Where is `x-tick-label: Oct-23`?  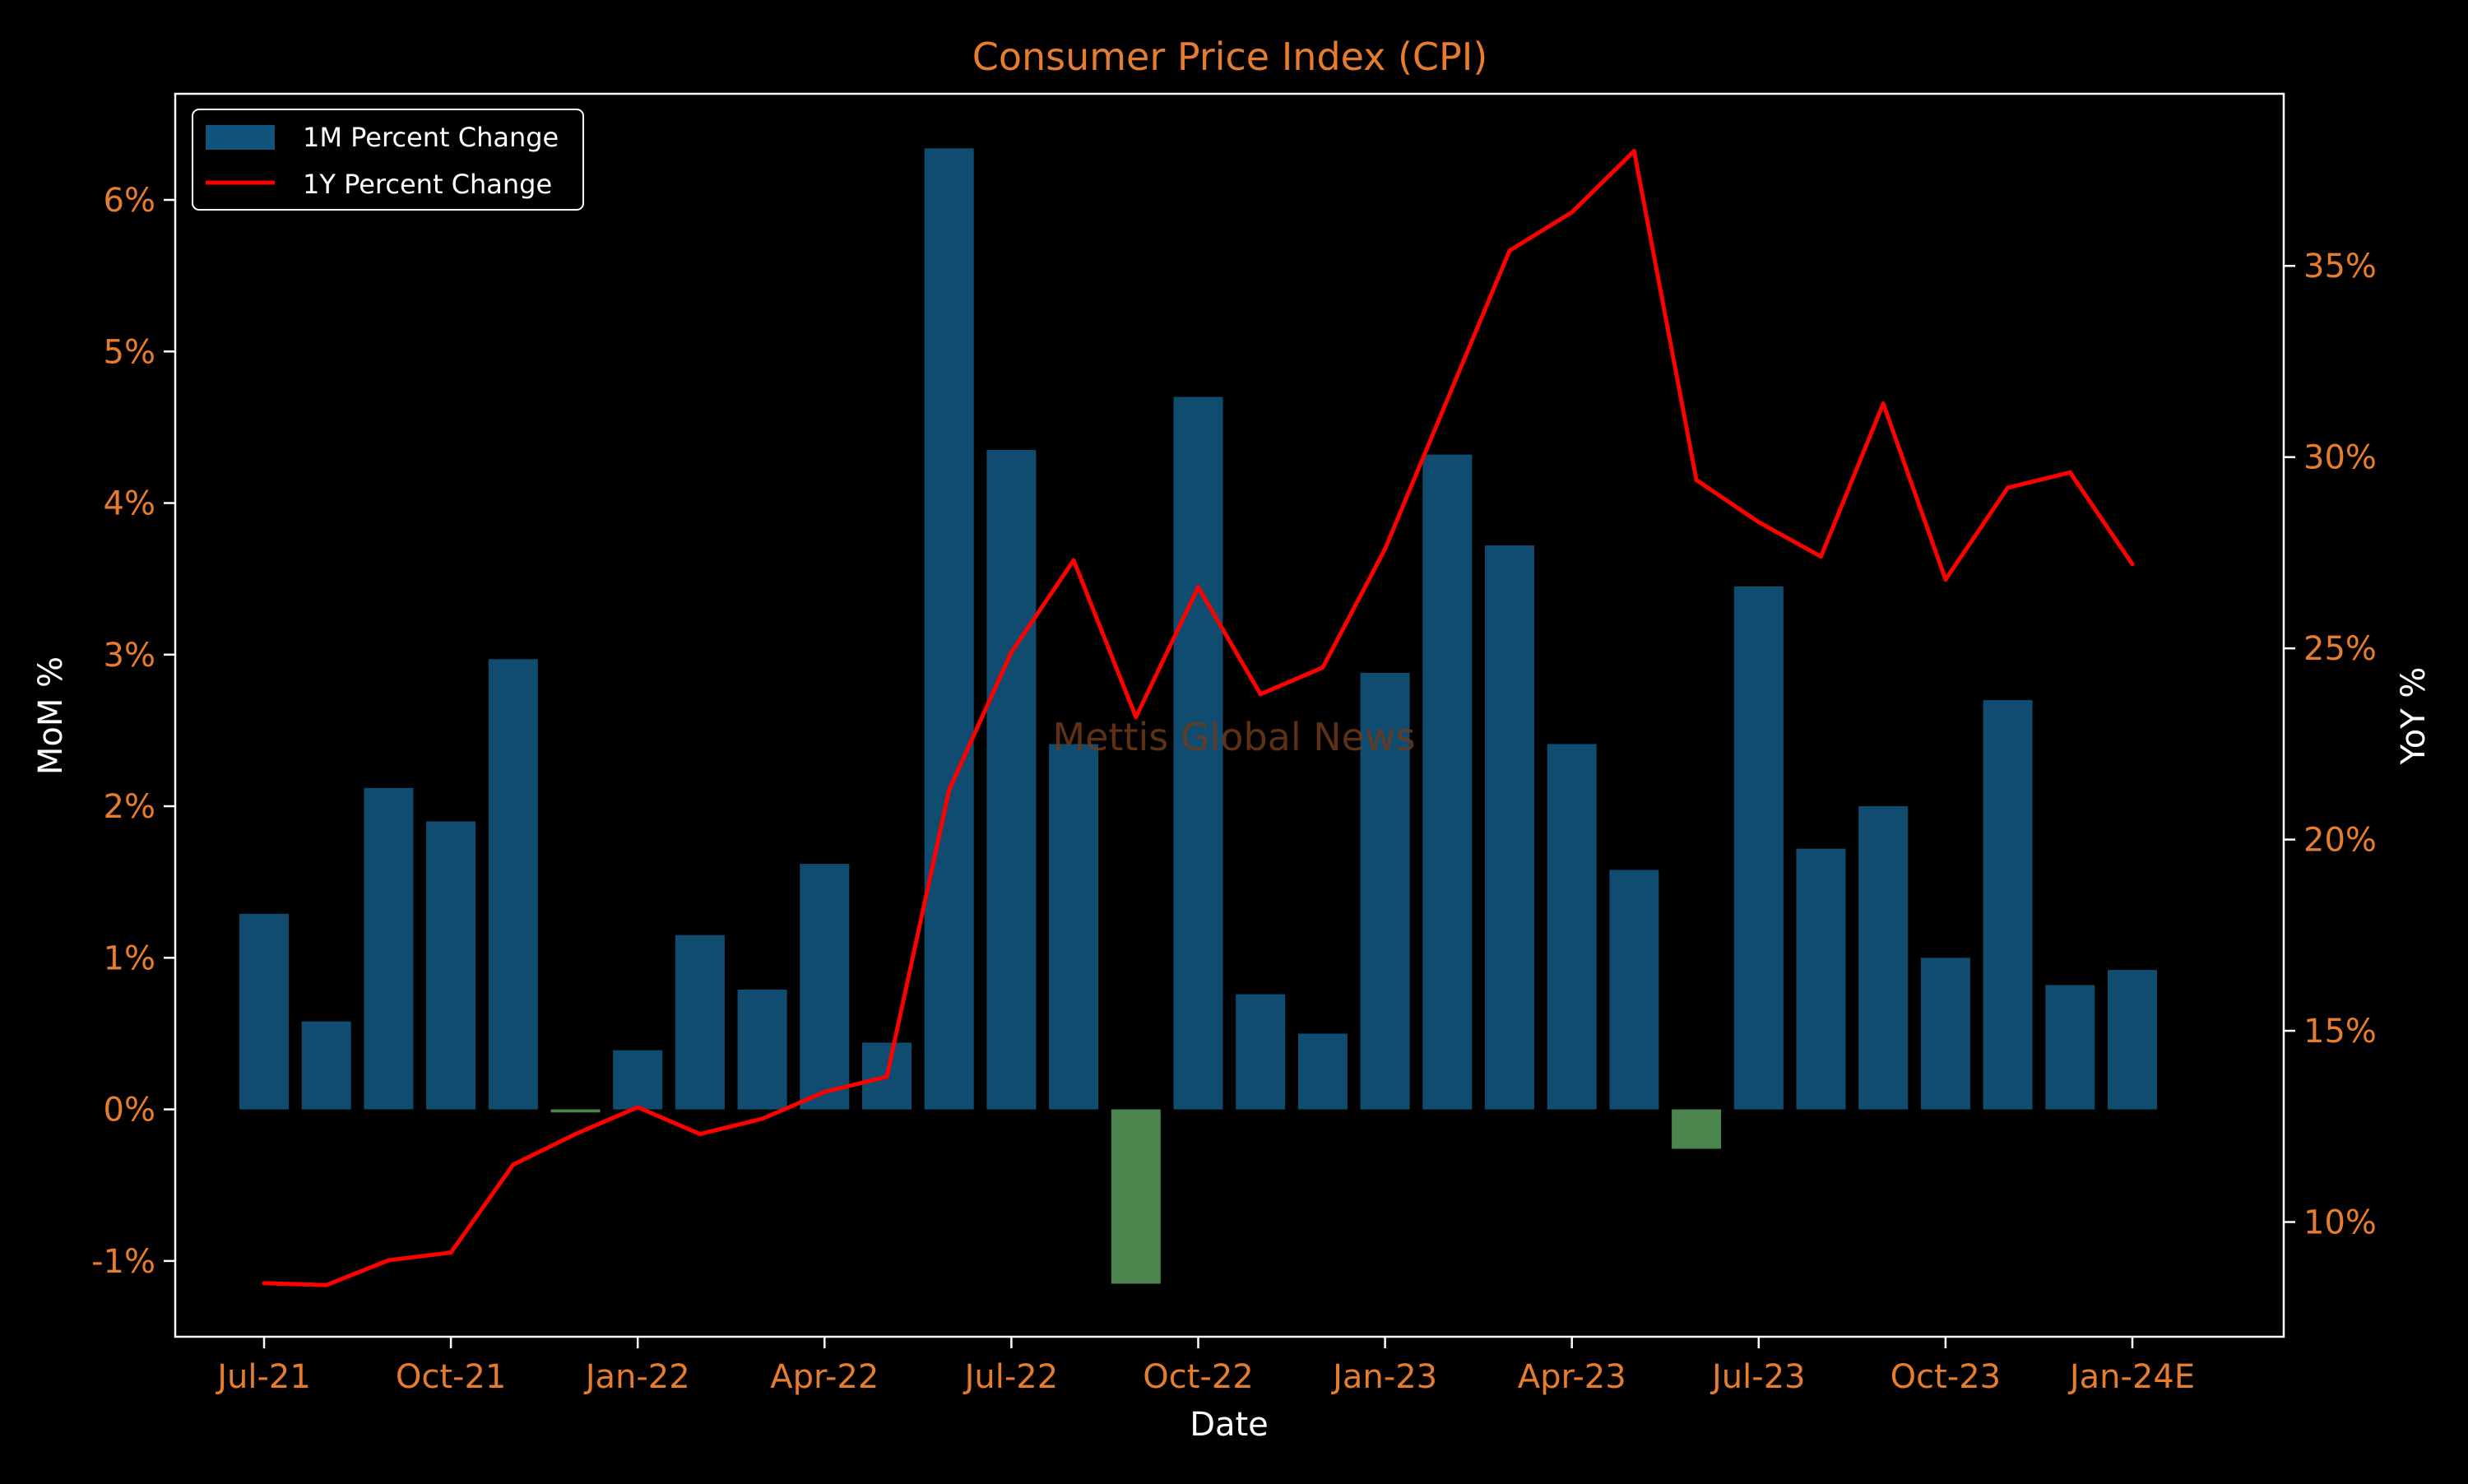
x-tick-label: Oct-23 is located at coordinates (1946, 1377).